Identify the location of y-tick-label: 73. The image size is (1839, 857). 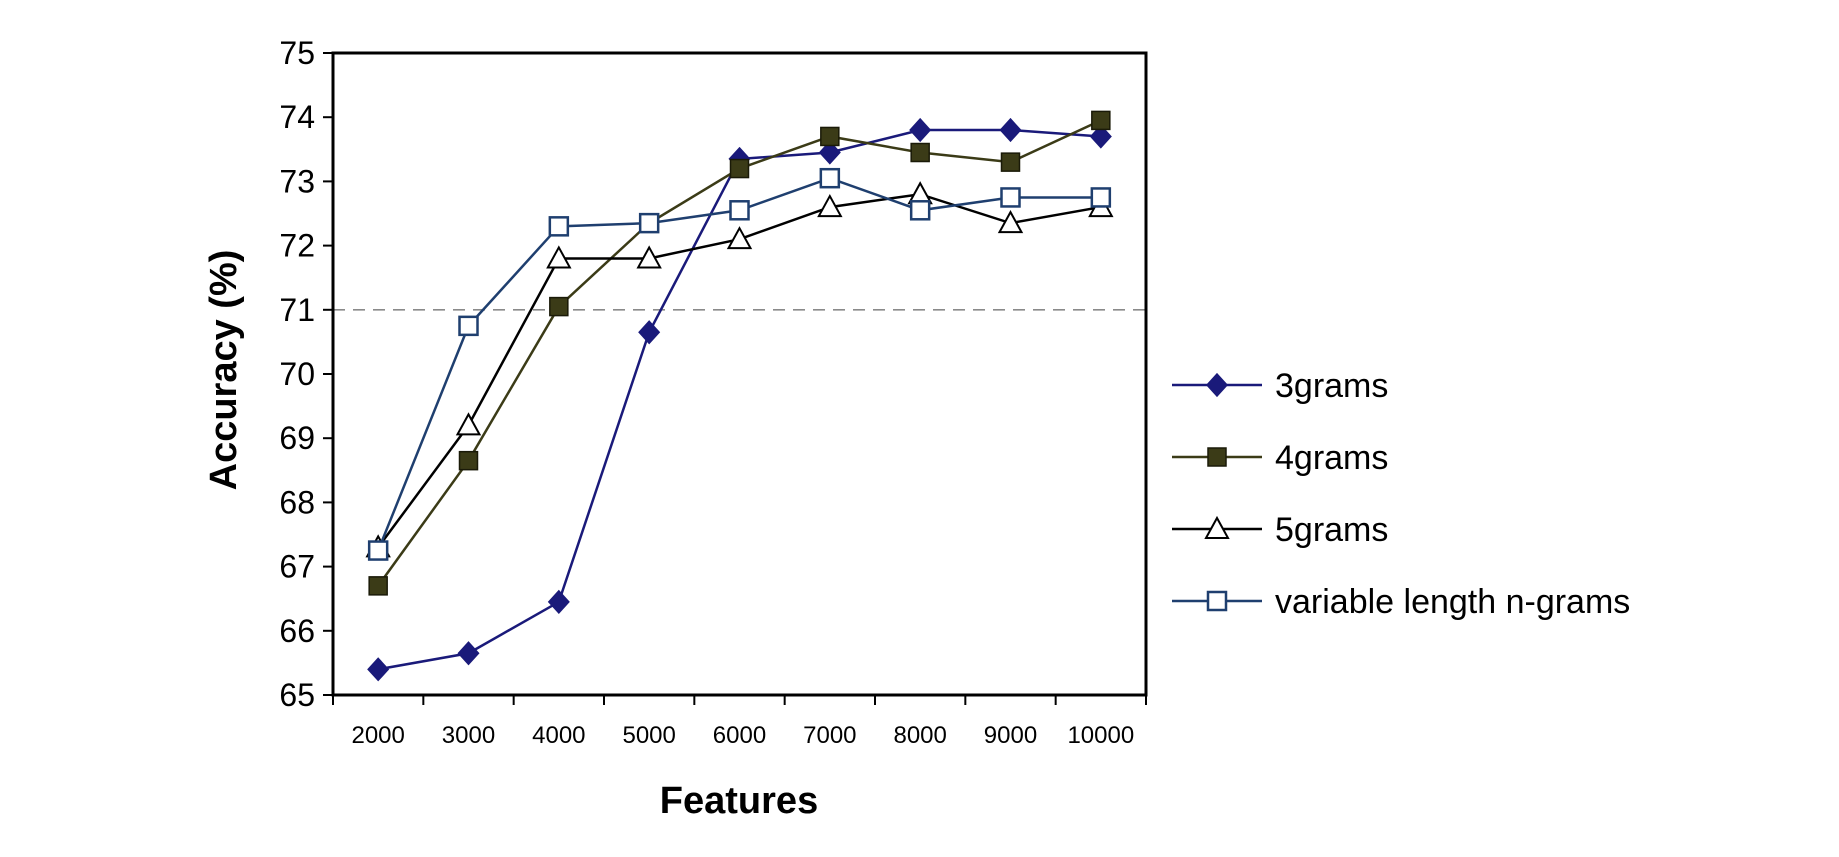
(297, 181).